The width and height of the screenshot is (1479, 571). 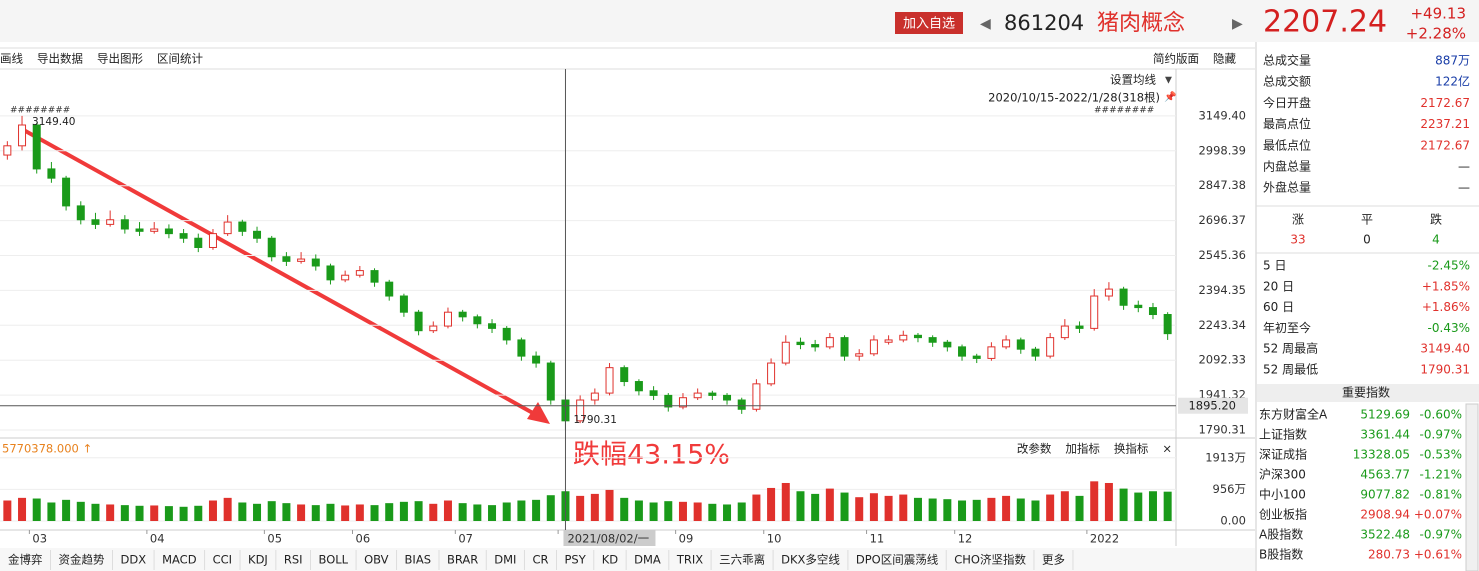 I want to click on indicator-tab: 三六乖离, so click(x=742, y=560).